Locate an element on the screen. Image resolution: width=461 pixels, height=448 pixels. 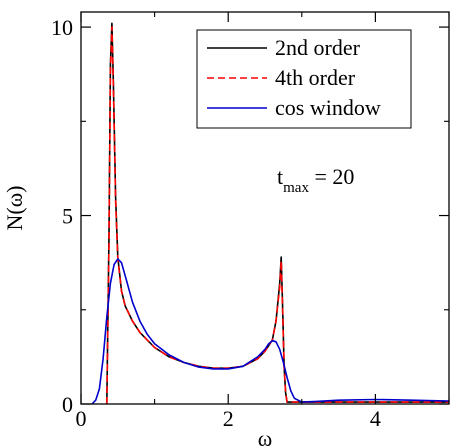
x-tick-label: 0 is located at coordinates (81, 418).